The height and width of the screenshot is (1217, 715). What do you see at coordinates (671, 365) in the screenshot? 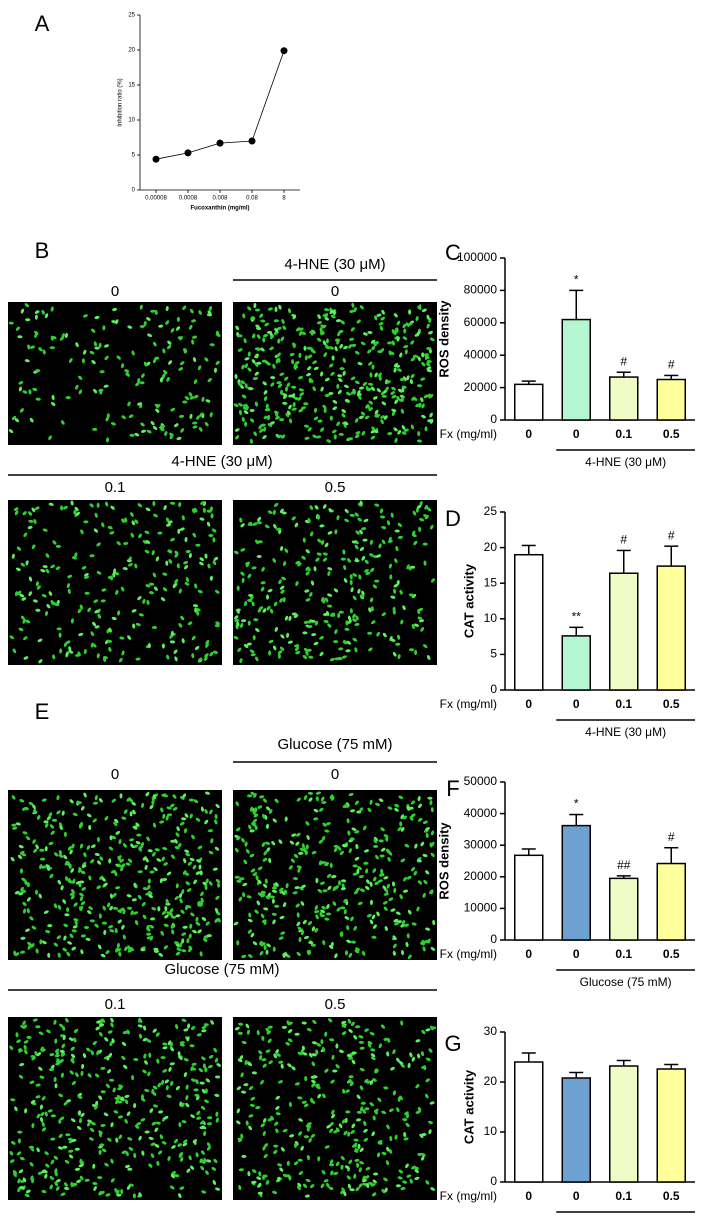
I see `significance-marker: #` at bounding box center [671, 365].